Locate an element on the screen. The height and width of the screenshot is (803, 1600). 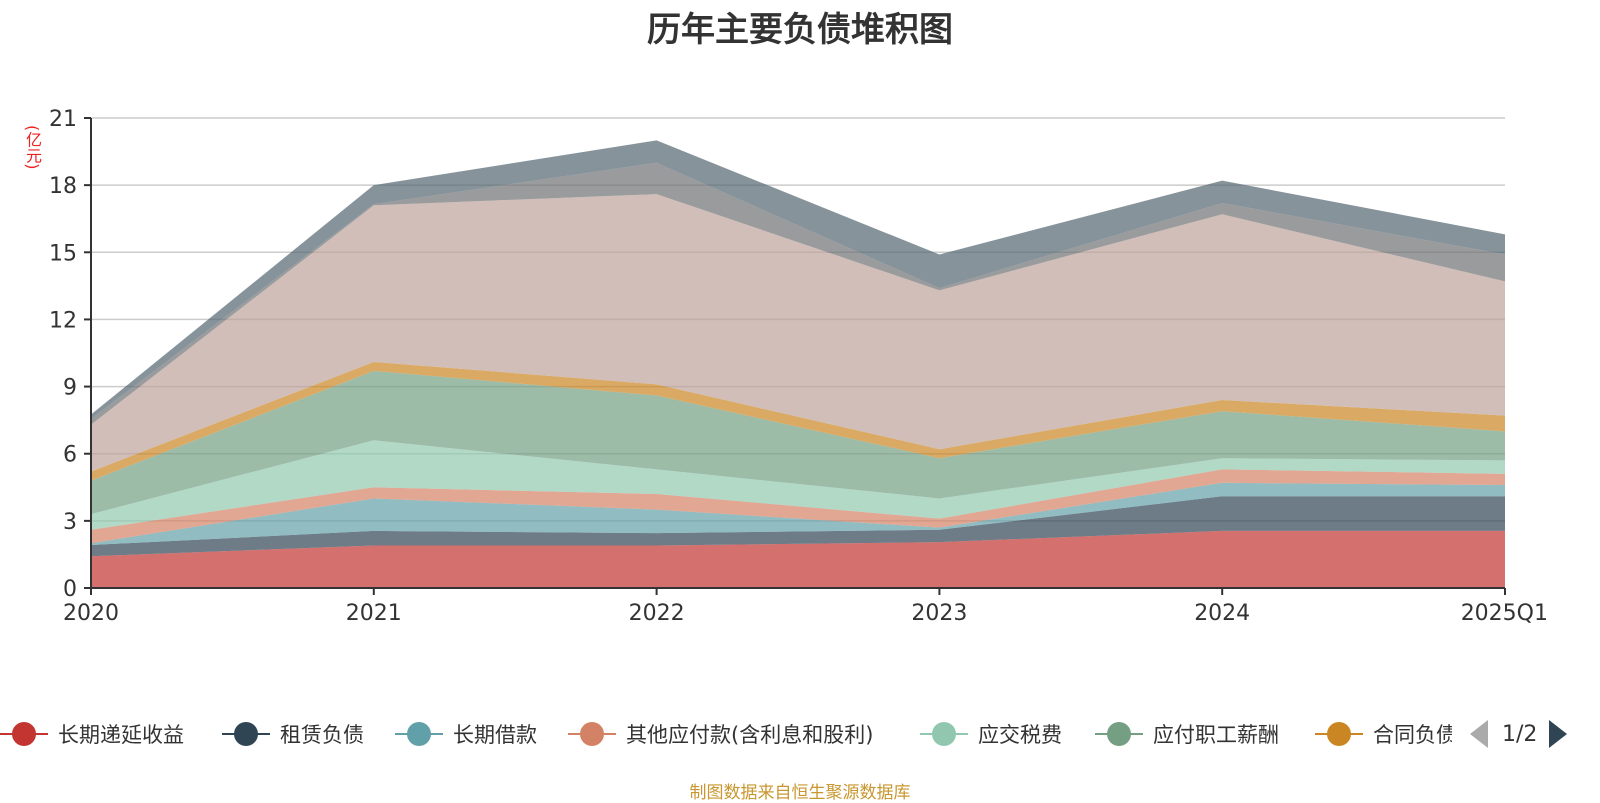
x-tick-label: 2024 is located at coordinates (1222, 613).